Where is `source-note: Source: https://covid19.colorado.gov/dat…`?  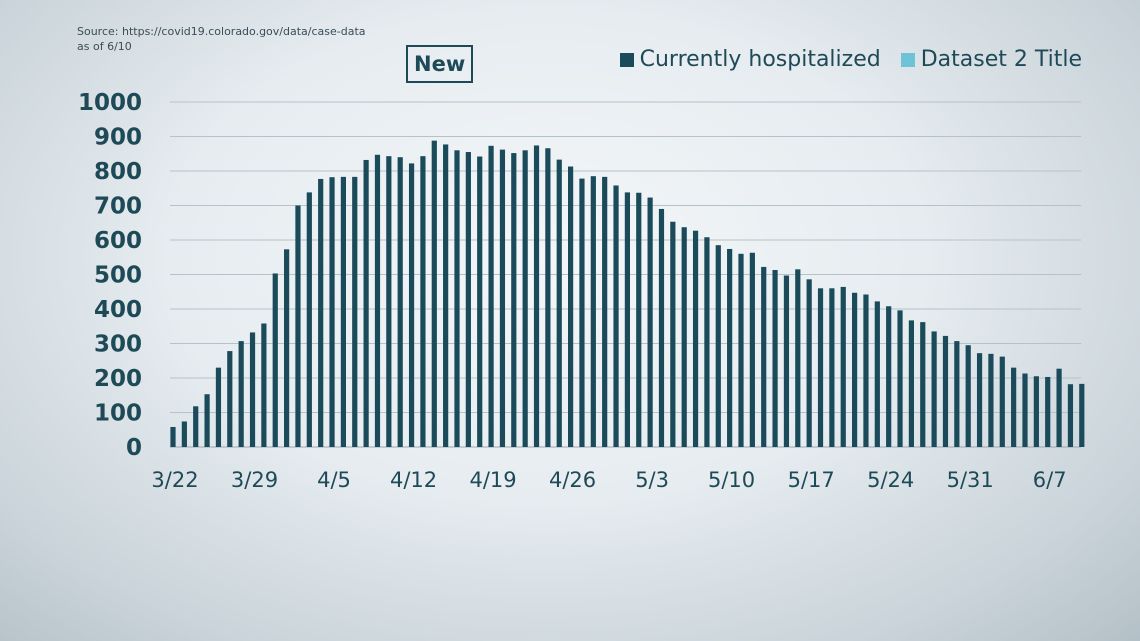 source-note: Source: https://covid19.colorado.gov/dat… is located at coordinates (221, 39).